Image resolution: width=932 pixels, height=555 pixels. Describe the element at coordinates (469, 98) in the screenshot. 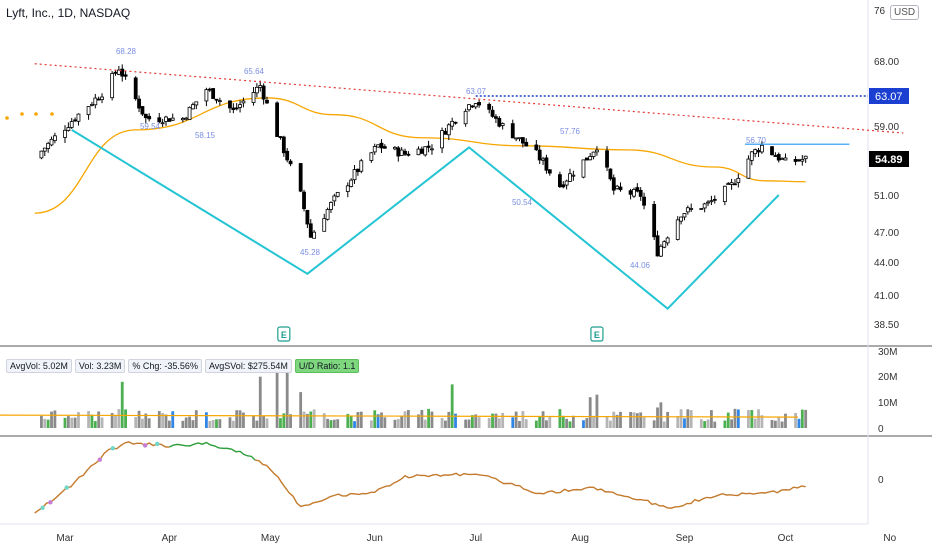

I see `descending-trendline` at that location.